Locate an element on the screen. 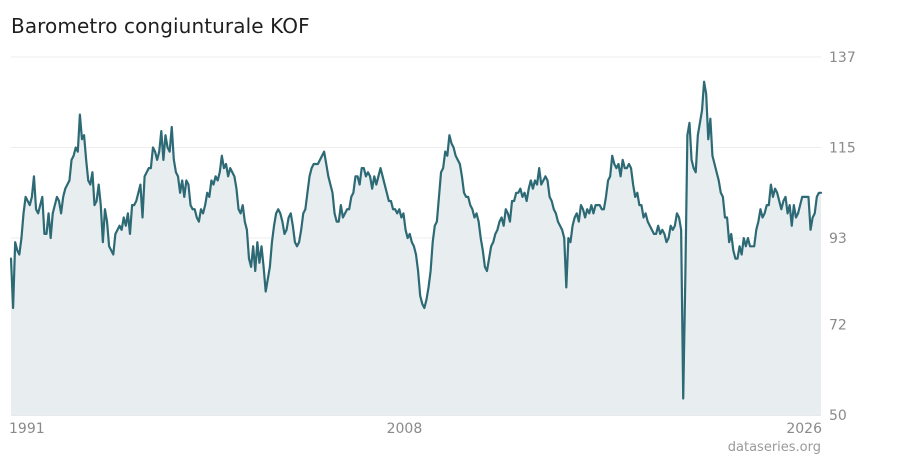 Image resolution: width=900 pixels, height=464 pixels. x-axis: 1991 2008 2026 is located at coordinates (415, 429).